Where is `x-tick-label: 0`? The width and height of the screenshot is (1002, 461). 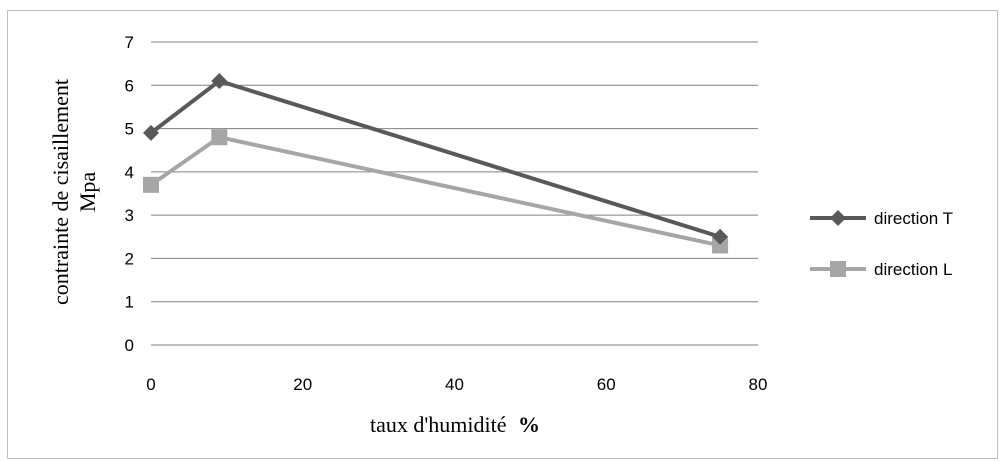 x-tick-label: 0 is located at coordinates (150, 384).